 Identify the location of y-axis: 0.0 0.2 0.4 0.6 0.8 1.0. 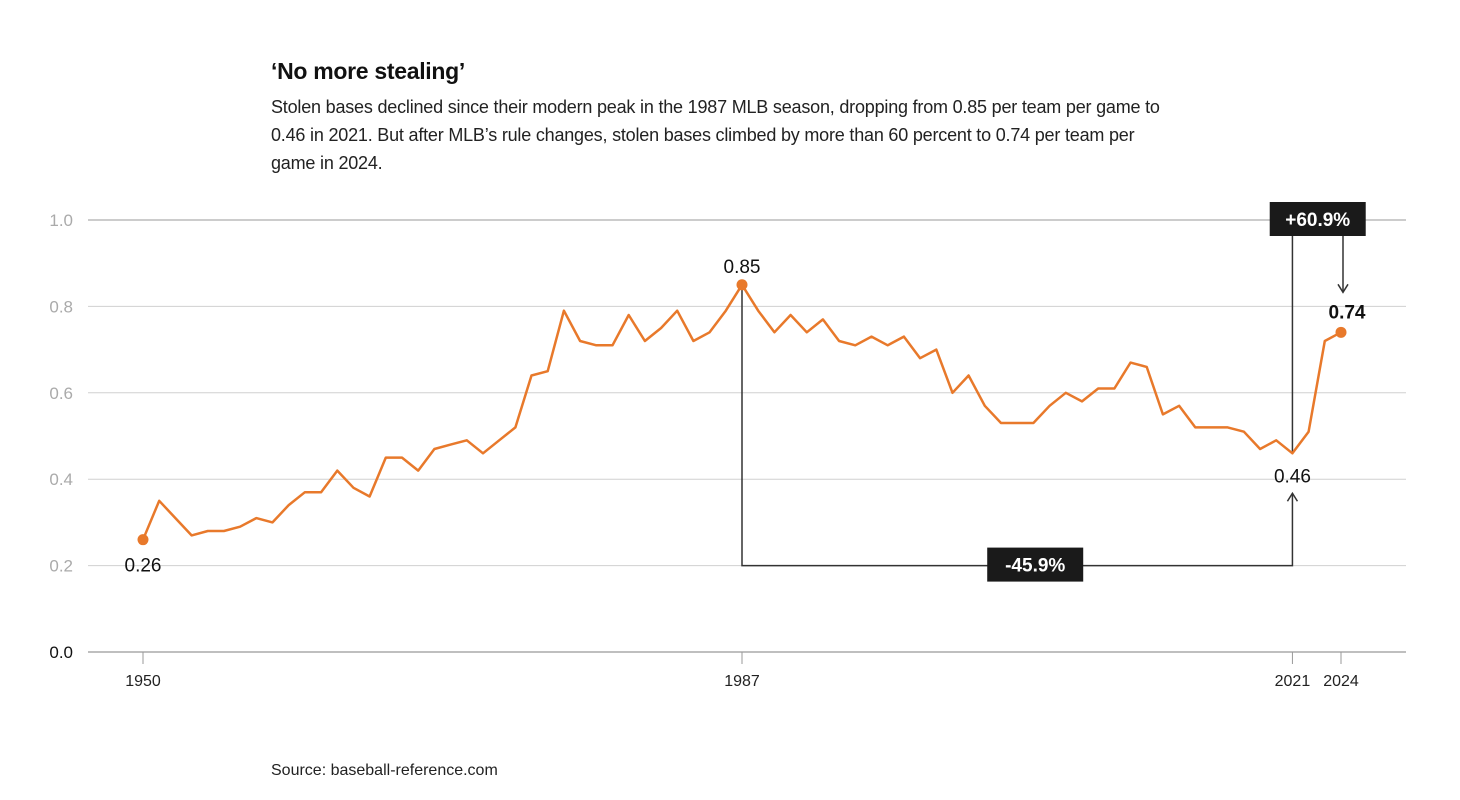
(61, 436).